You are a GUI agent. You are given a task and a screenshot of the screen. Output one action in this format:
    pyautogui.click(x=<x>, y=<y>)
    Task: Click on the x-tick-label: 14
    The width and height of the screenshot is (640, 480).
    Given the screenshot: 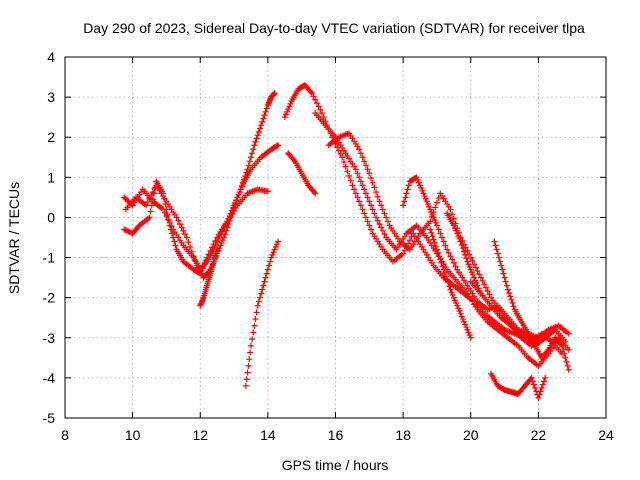 What is the action you would take?
    pyautogui.click(x=268, y=435)
    